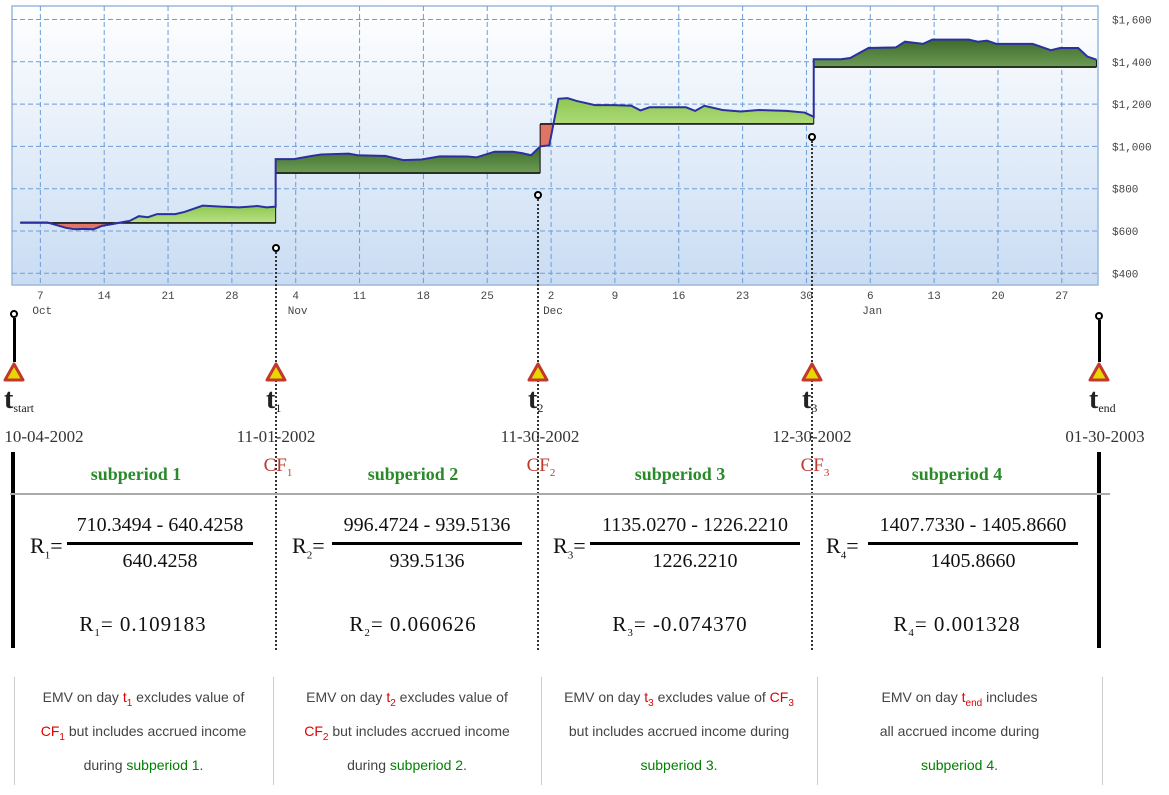  What do you see at coordinates (957, 474) in the screenshot?
I see `subperiod-label: subperiod 4` at bounding box center [957, 474].